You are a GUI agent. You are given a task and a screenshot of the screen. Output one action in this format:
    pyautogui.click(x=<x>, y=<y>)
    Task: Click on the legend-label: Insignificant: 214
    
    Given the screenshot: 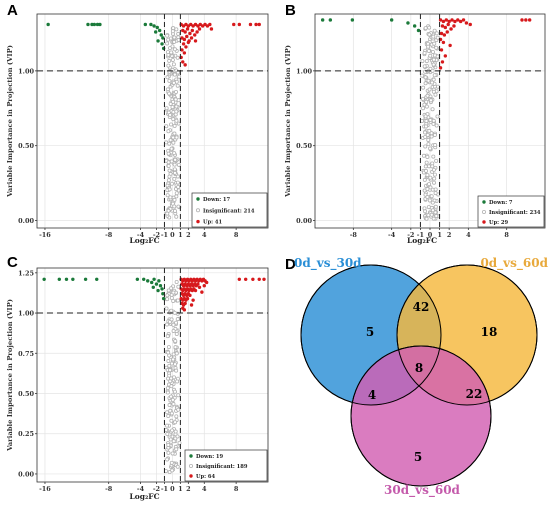 What is the action you would take?
    pyautogui.click(x=229, y=211)
    